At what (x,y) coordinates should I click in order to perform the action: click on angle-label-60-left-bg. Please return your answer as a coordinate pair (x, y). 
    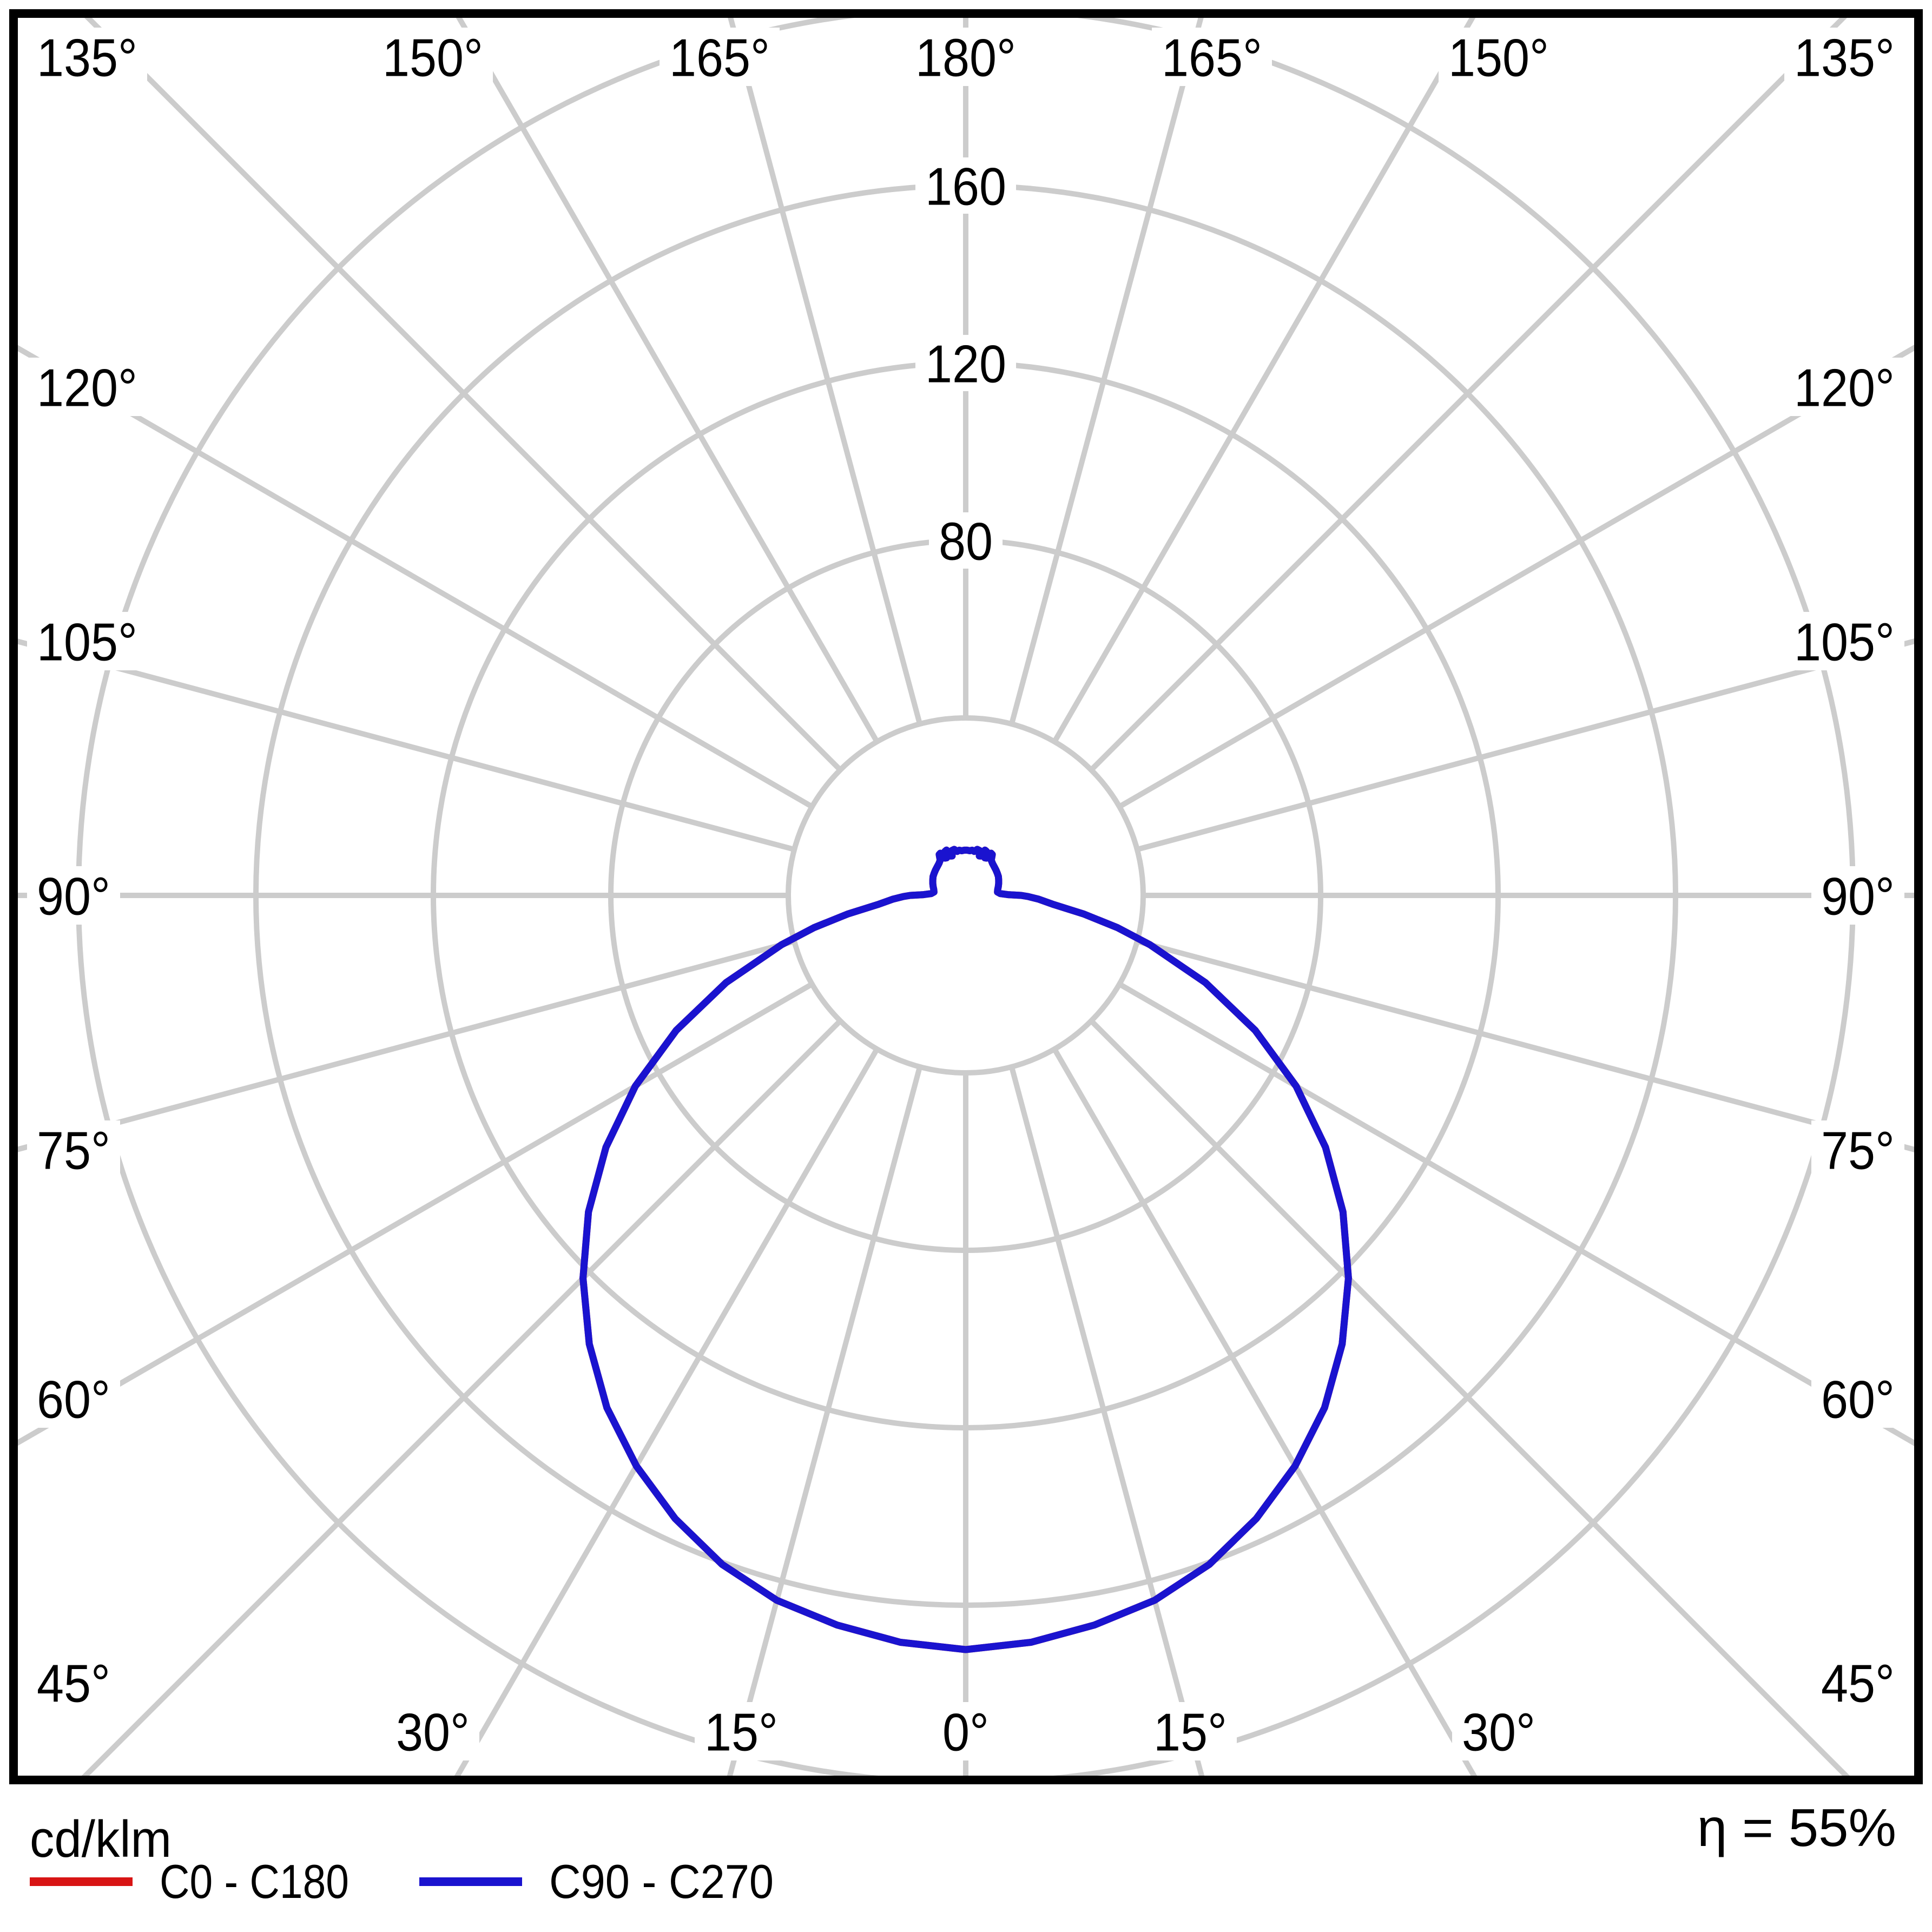
    Looking at the image, I should click on (73, 1398).